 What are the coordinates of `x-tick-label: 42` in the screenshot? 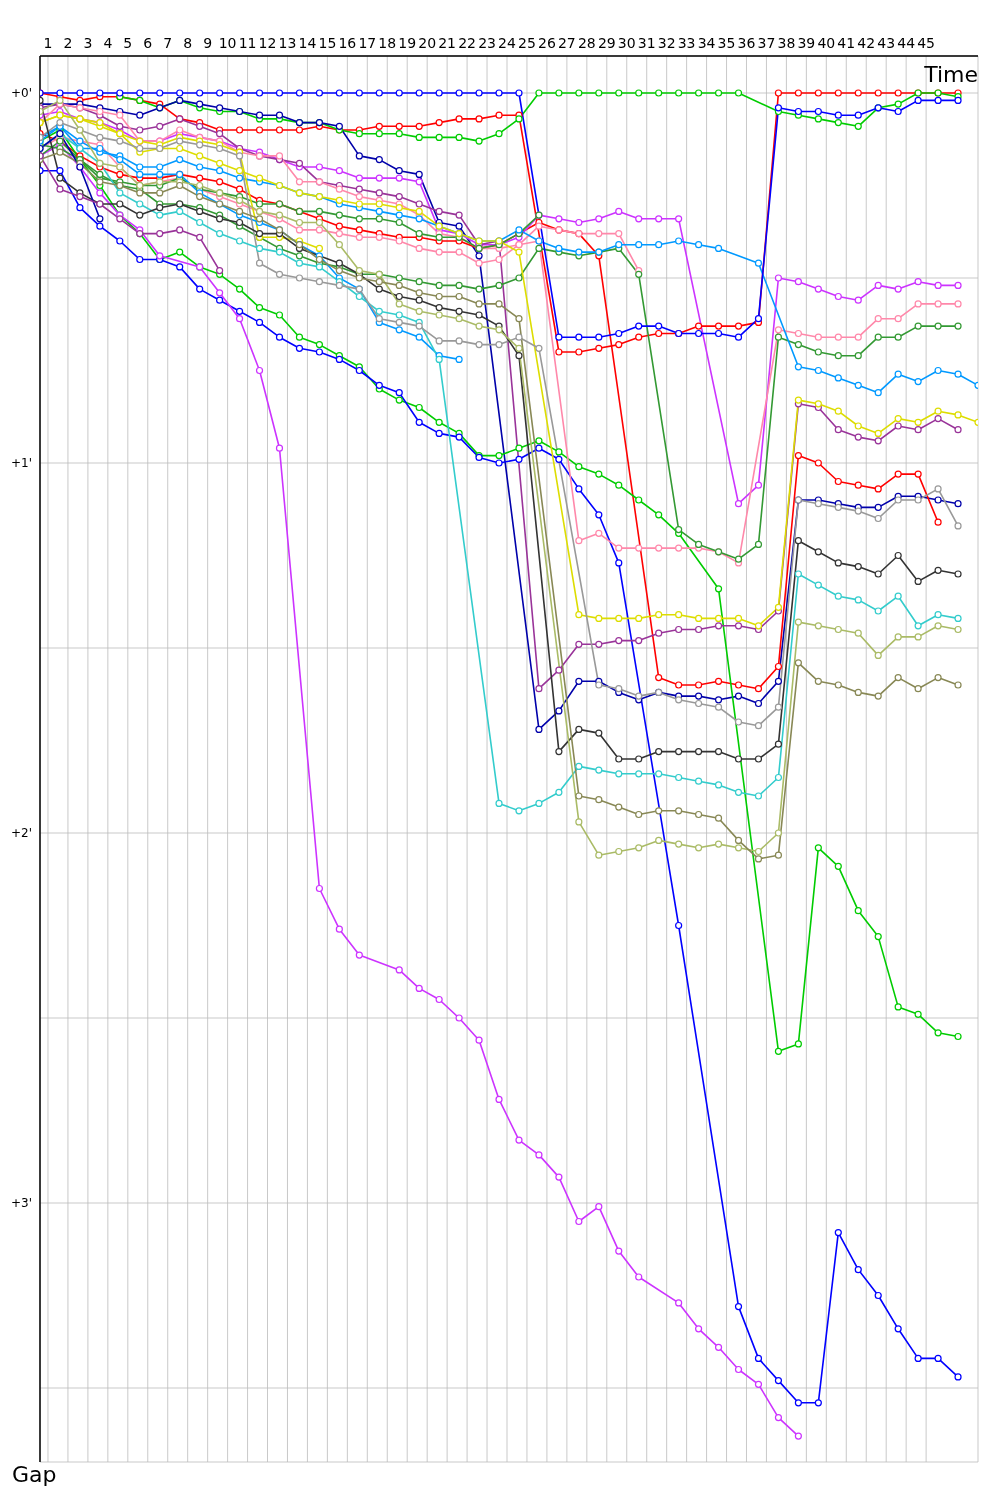 It's located at (866, 43).